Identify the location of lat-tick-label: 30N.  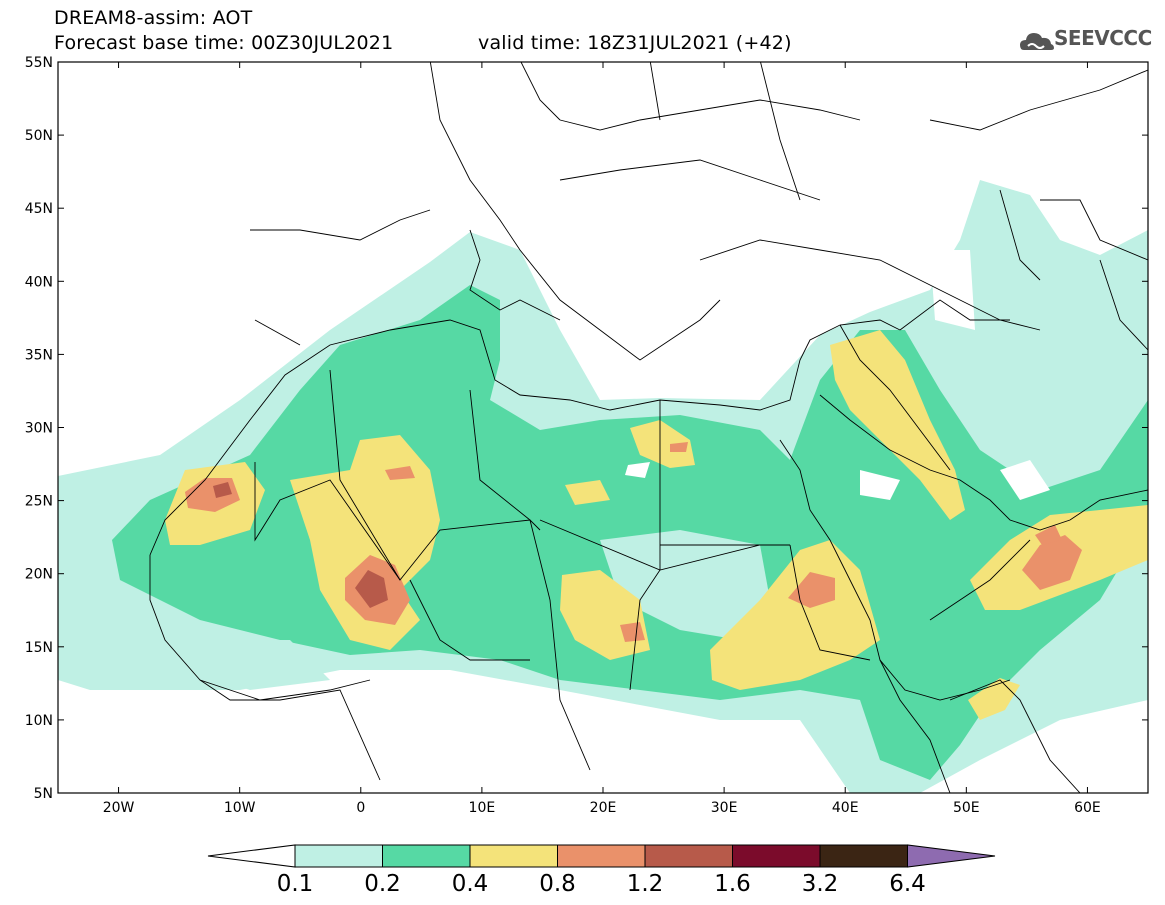
(39, 429).